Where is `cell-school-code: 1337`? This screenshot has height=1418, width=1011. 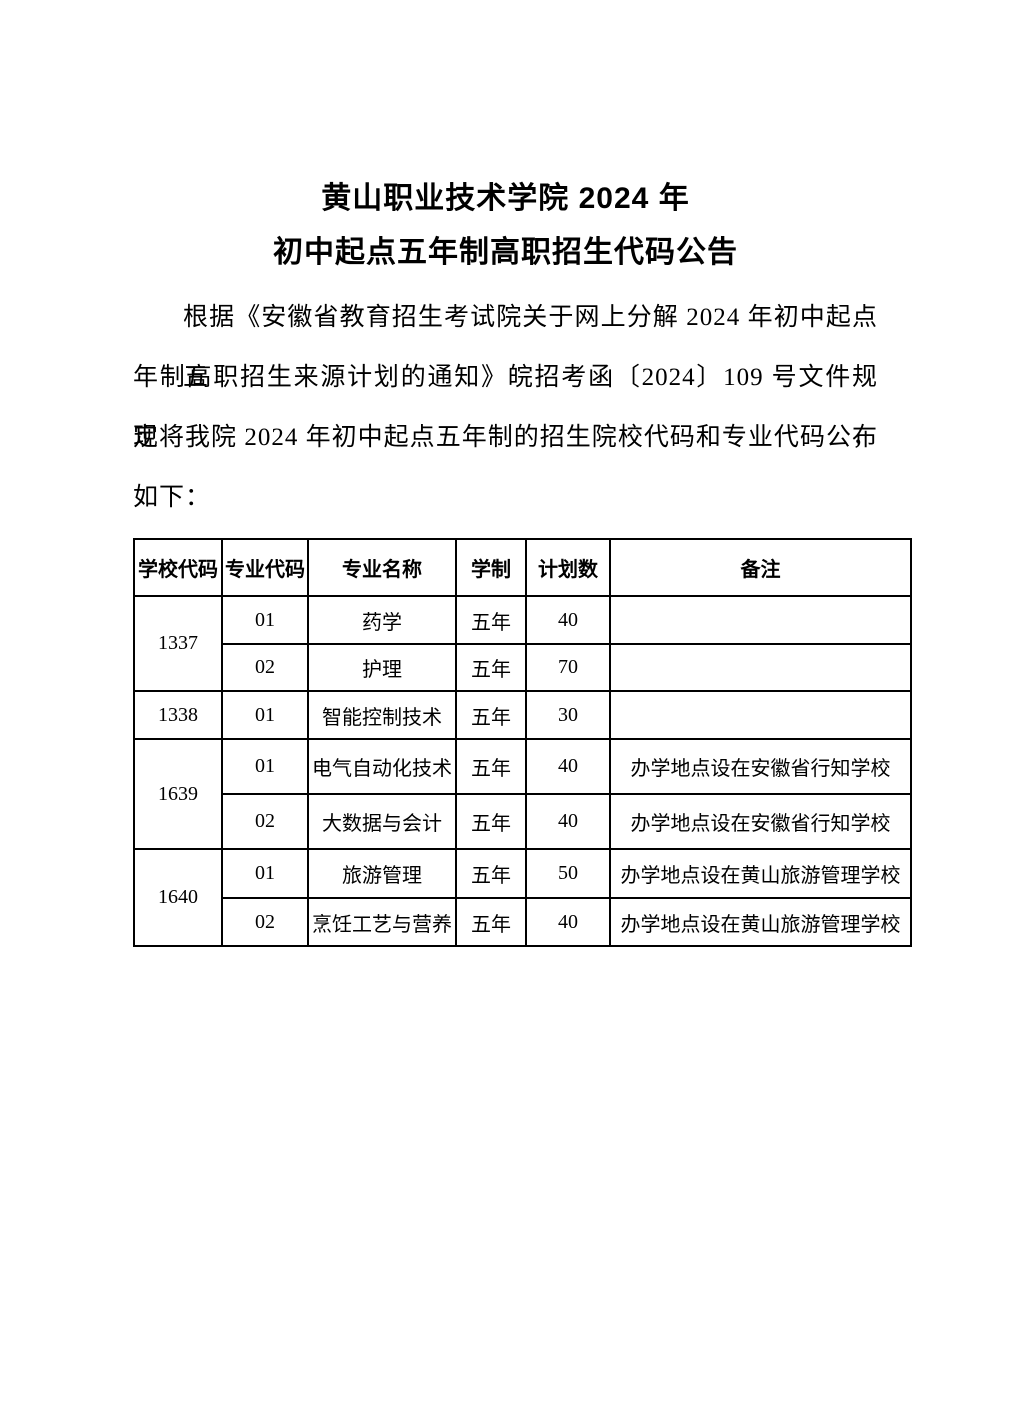 cell-school-code: 1337 is located at coordinates (178, 643).